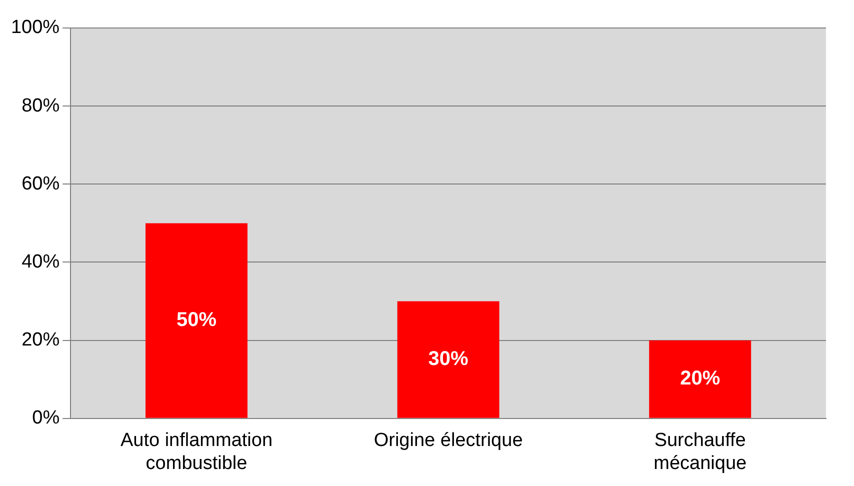 The height and width of the screenshot is (486, 854). What do you see at coordinates (35, 27) in the screenshot?
I see `y-tick-label: 100%` at bounding box center [35, 27].